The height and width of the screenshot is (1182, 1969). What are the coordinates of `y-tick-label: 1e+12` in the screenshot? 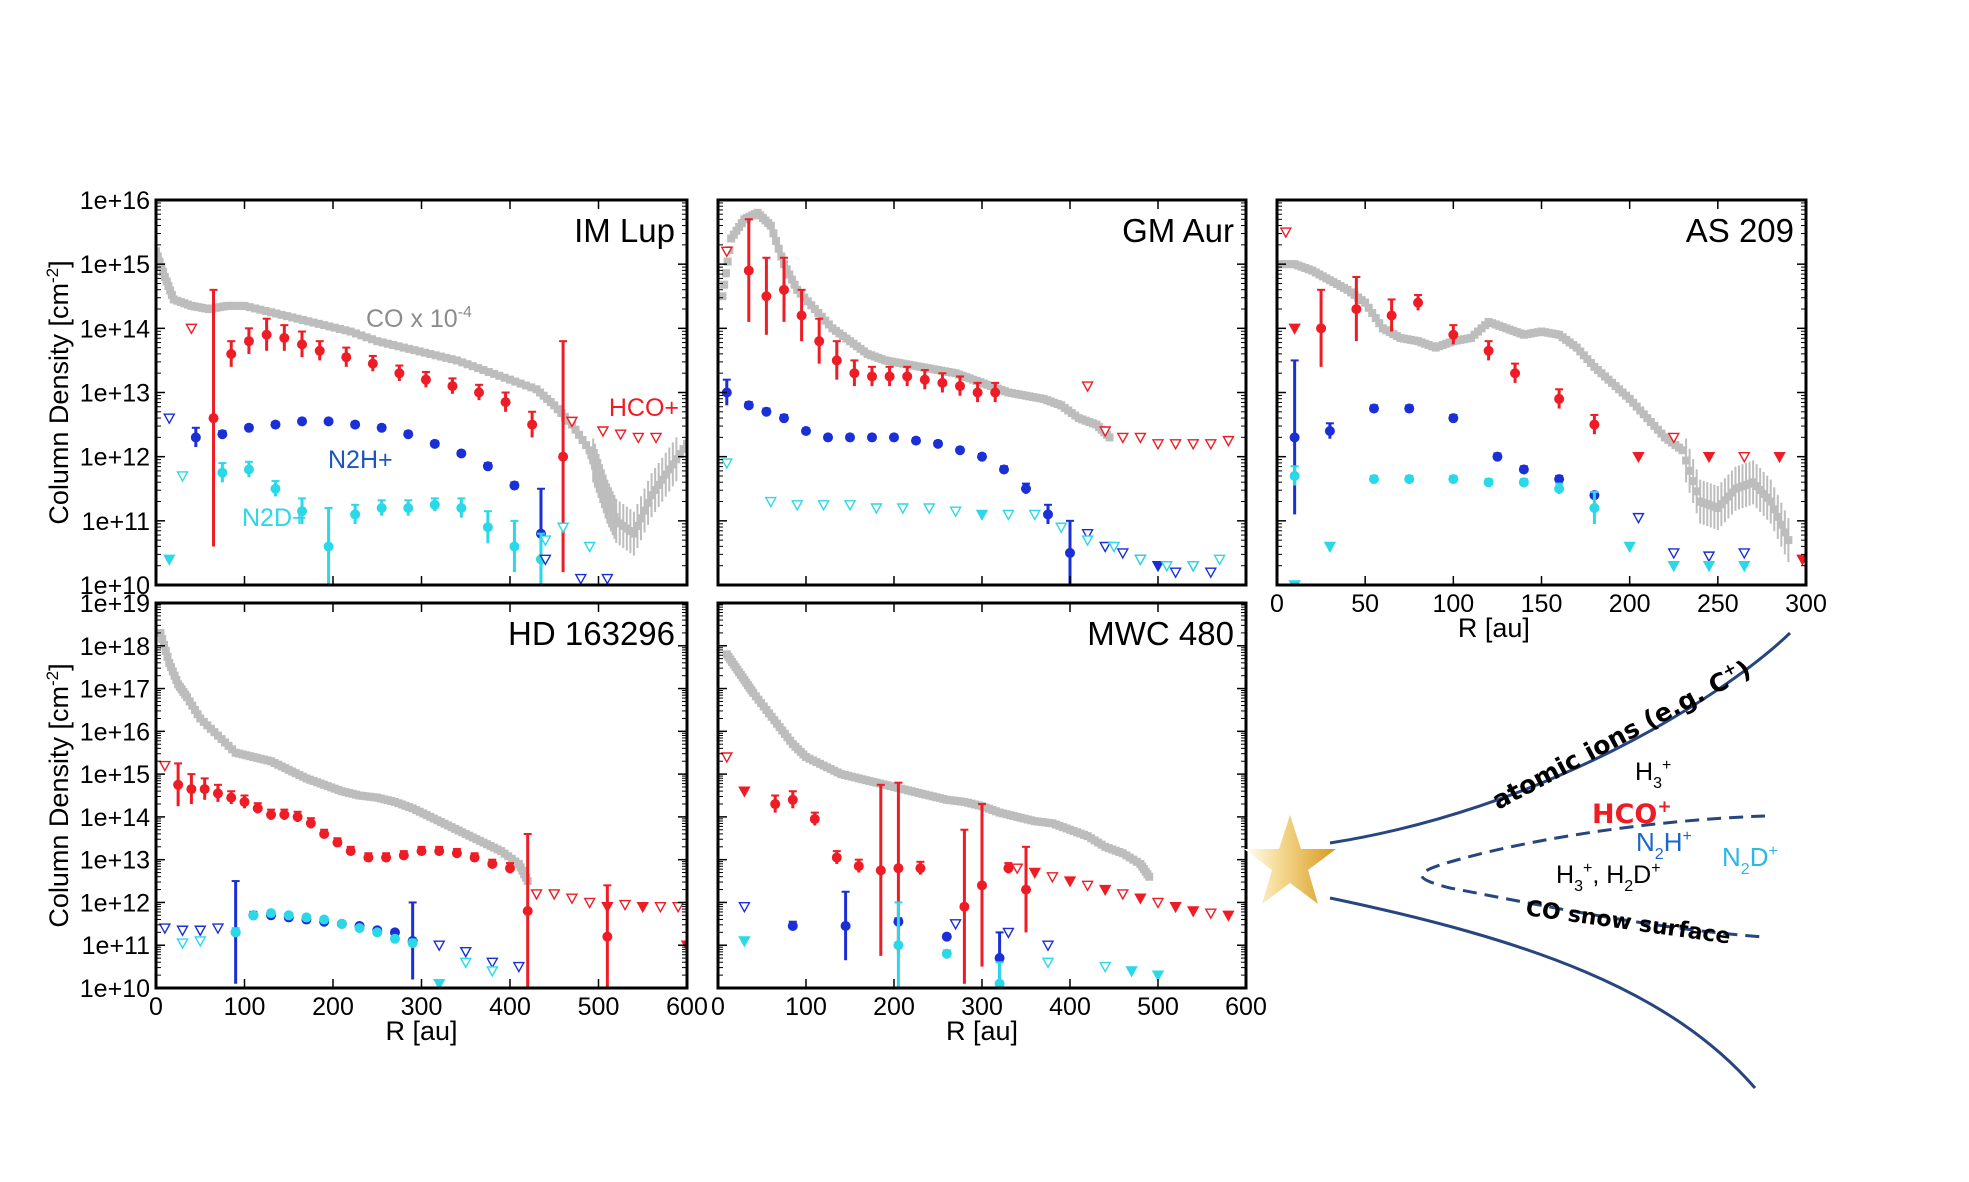 It's located at (115, 458).